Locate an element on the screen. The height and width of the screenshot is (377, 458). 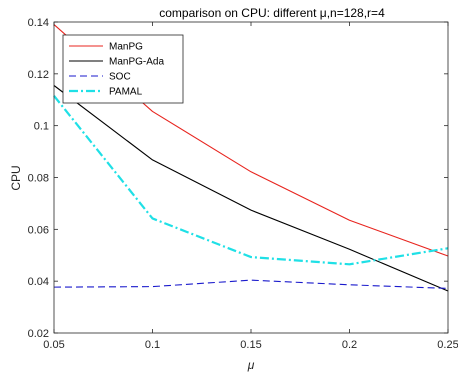
legend-label-3: SOC is located at coordinates (120, 77).